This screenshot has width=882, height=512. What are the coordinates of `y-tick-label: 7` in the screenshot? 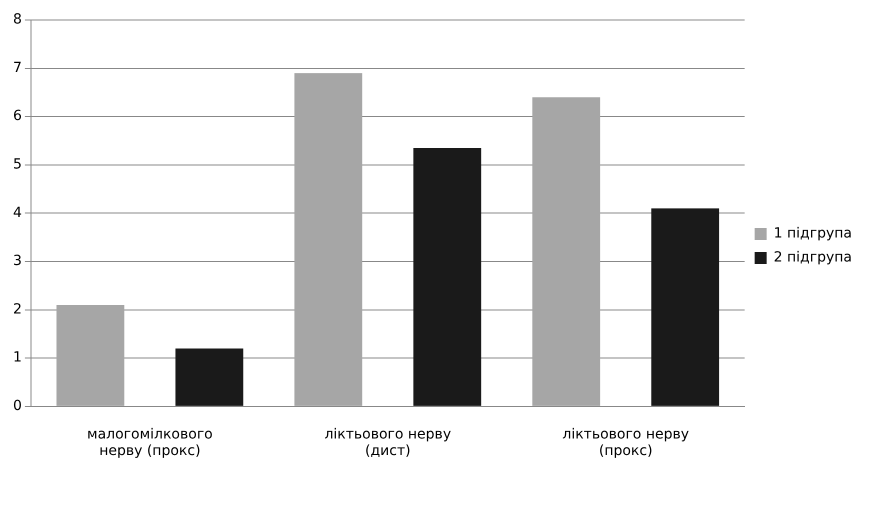 It's located at (17, 68).